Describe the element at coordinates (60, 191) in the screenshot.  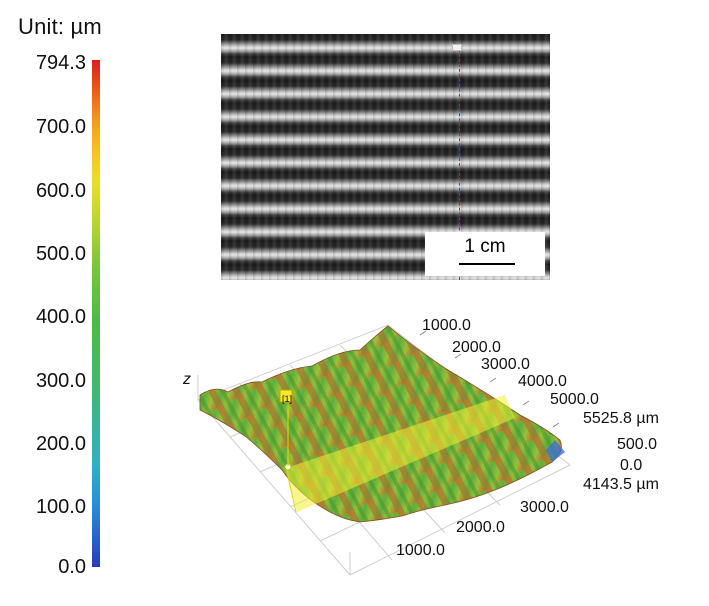
I see `colorbar-tick-600: 600.0` at that location.